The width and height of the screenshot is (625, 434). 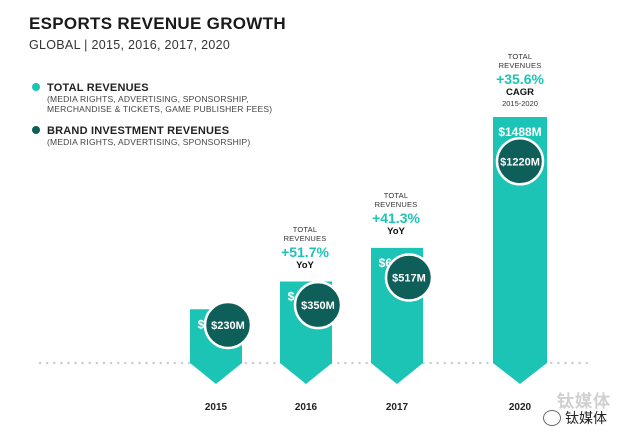 I want to click on annotation-range: 2015-2020, so click(x=520, y=103).